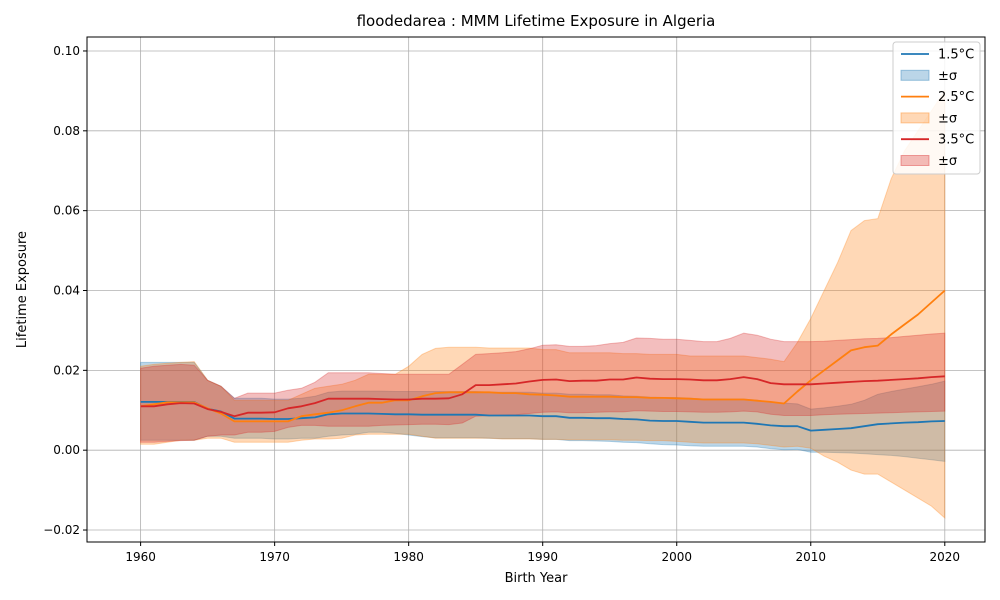 Image resolution: width=1000 pixels, height=600 pixels. Describe the element at coordinates (66, 450) in the screenshot. I see `y-tick-label: 0.00` at that location.